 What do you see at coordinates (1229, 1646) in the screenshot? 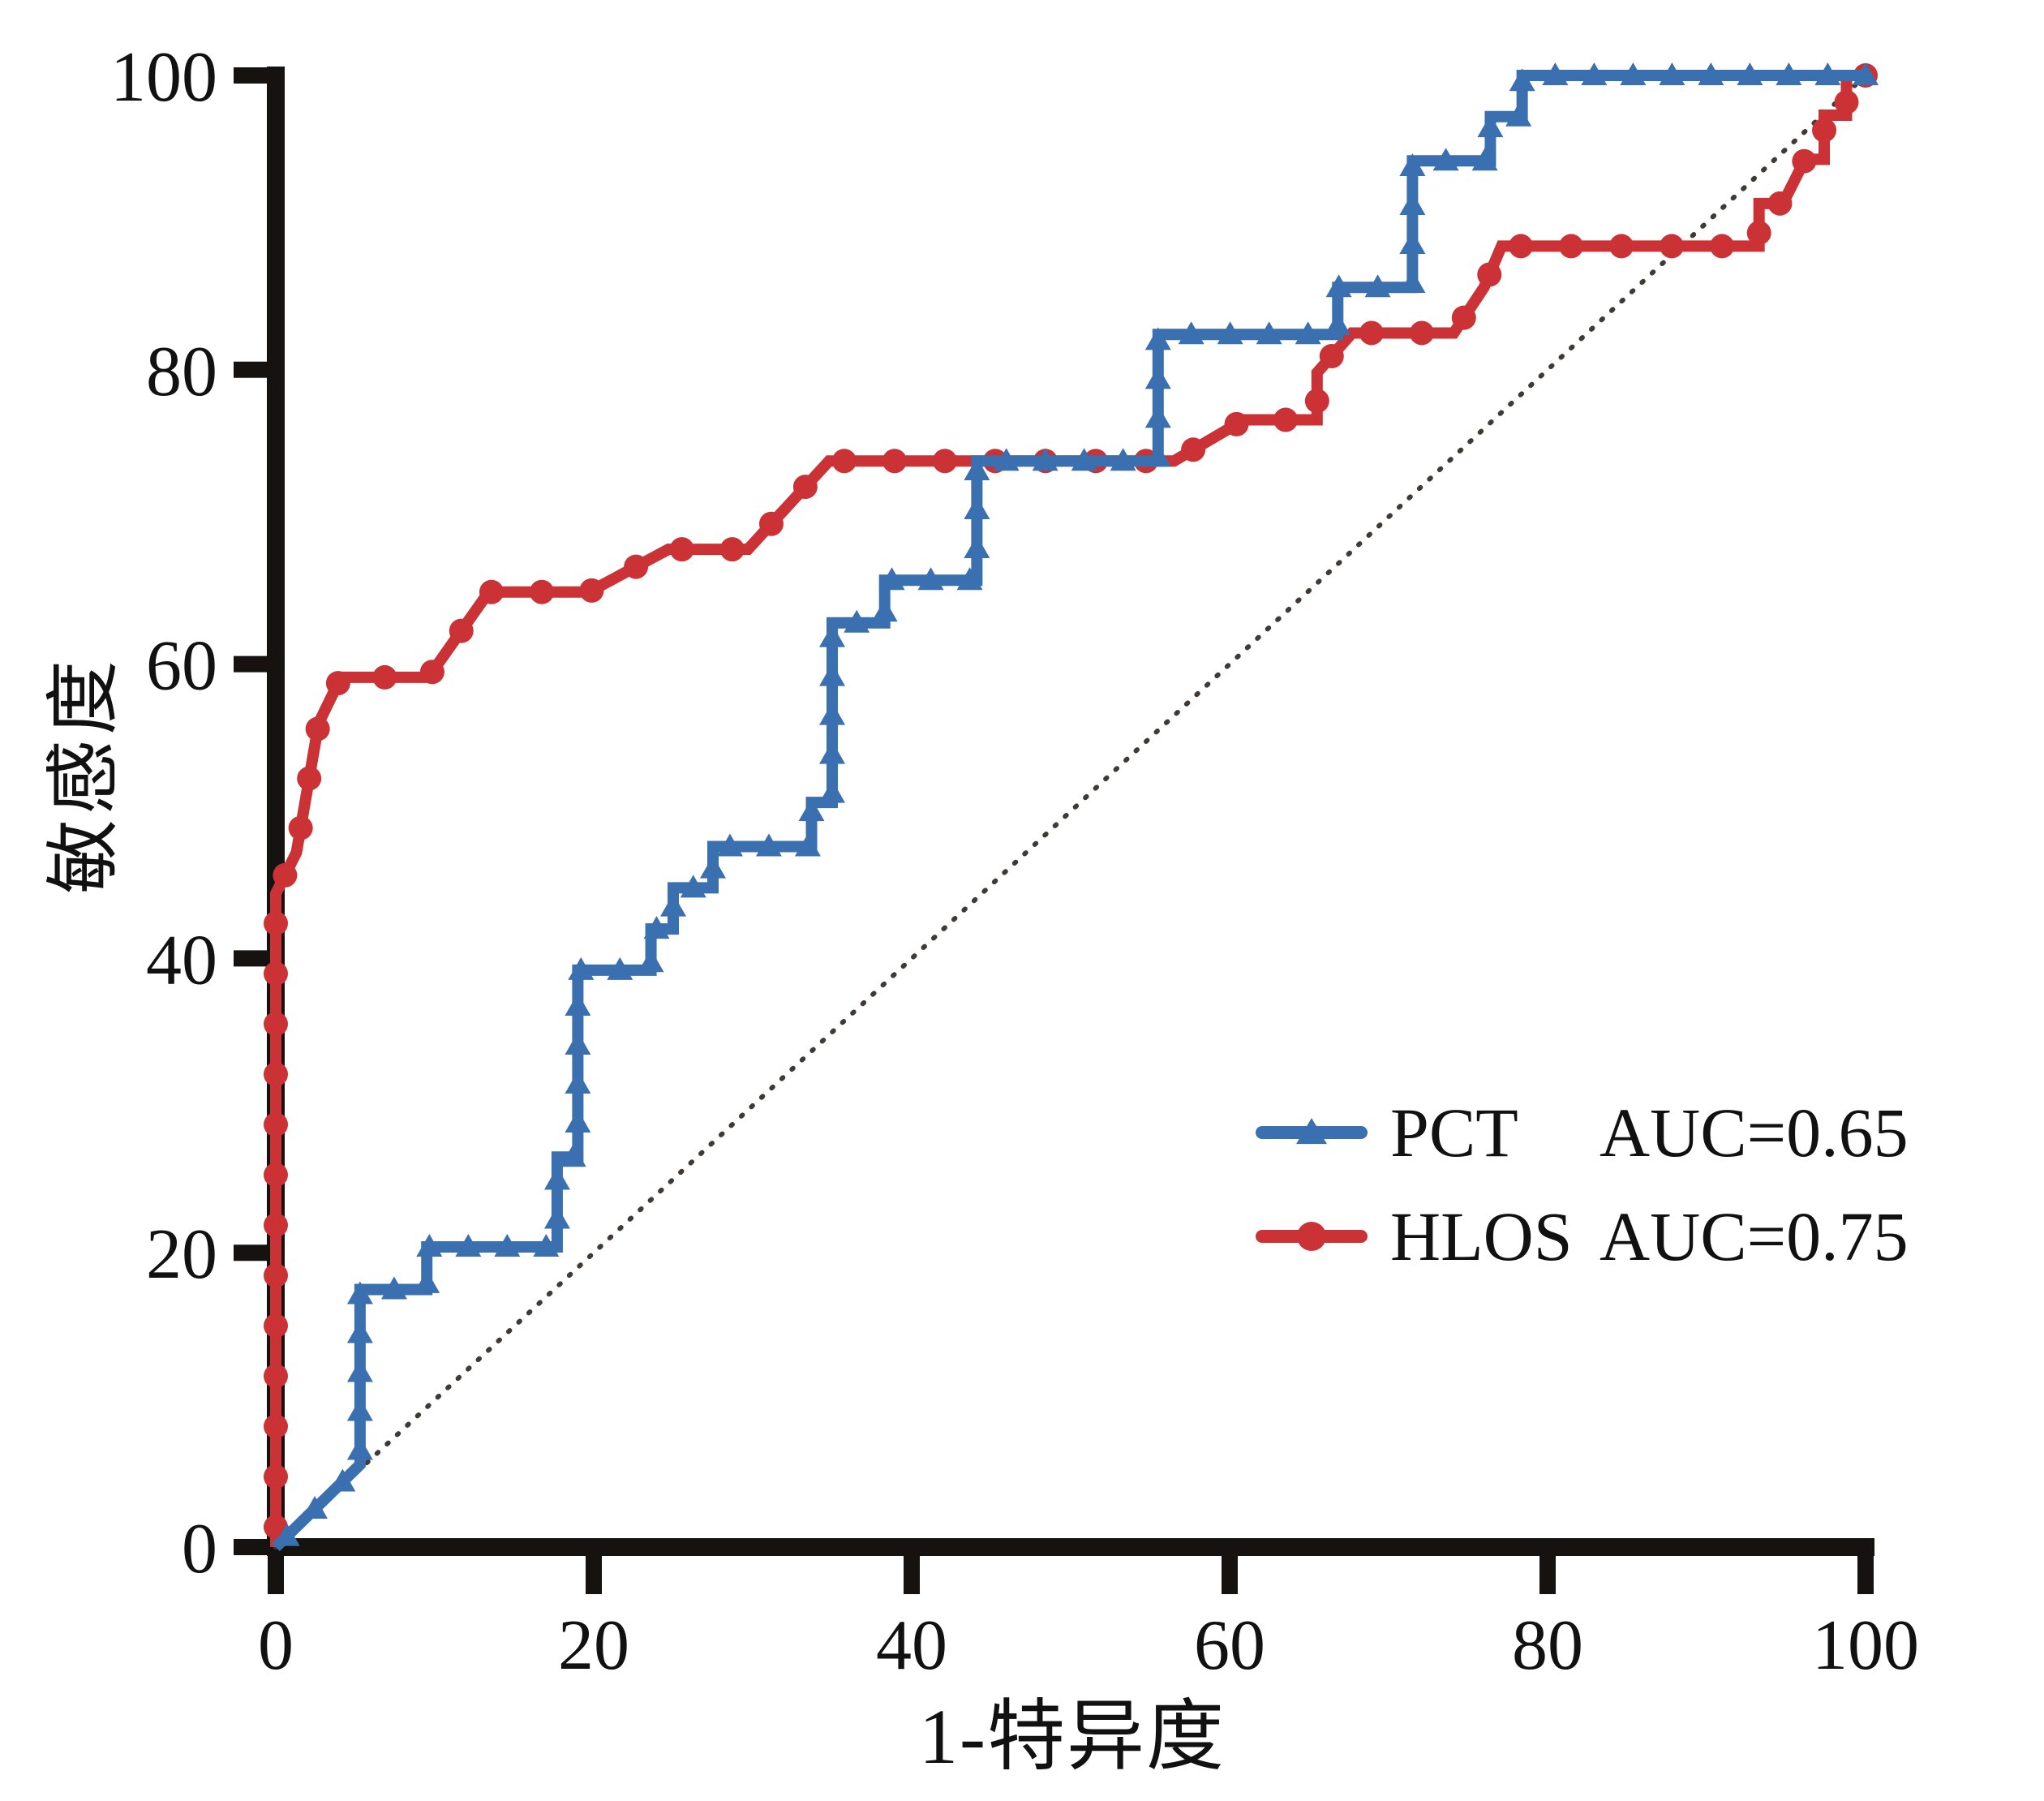
I see `x-tick-label: 60` at bounding box center [1229, 1646].